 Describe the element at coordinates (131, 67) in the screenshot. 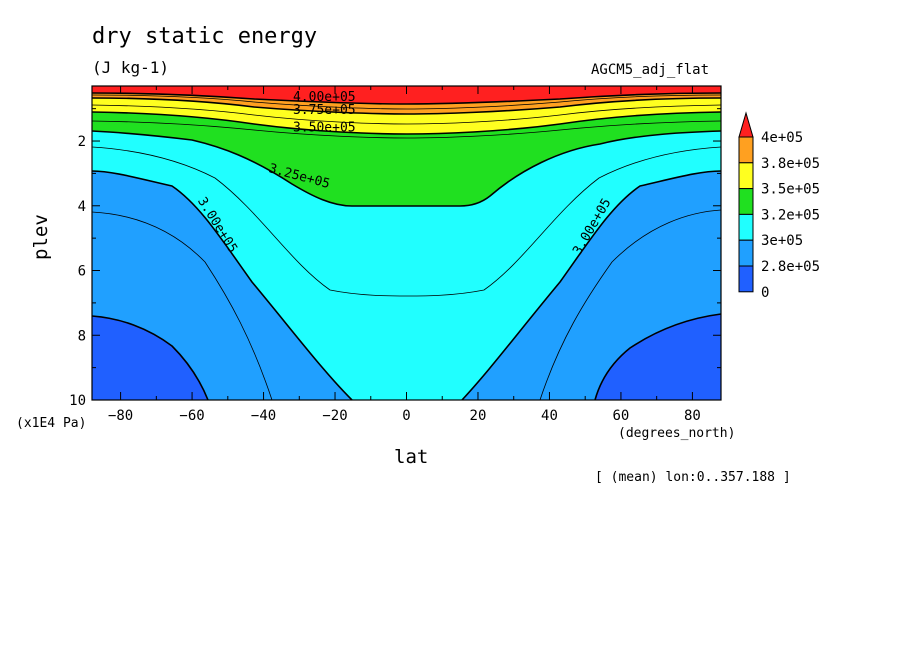

I see `chart-units: (J kg-1)` at that location.